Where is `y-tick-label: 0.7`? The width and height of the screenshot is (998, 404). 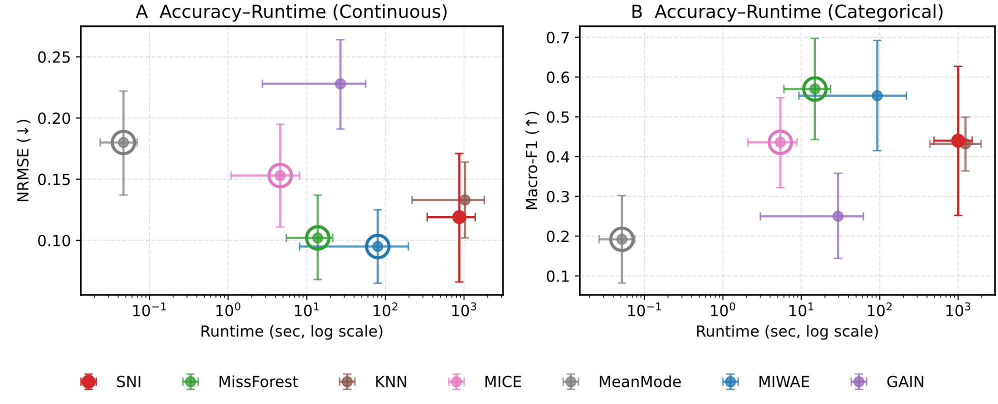
y-tick-label: 0.7 is located at coordinates (557, 38).